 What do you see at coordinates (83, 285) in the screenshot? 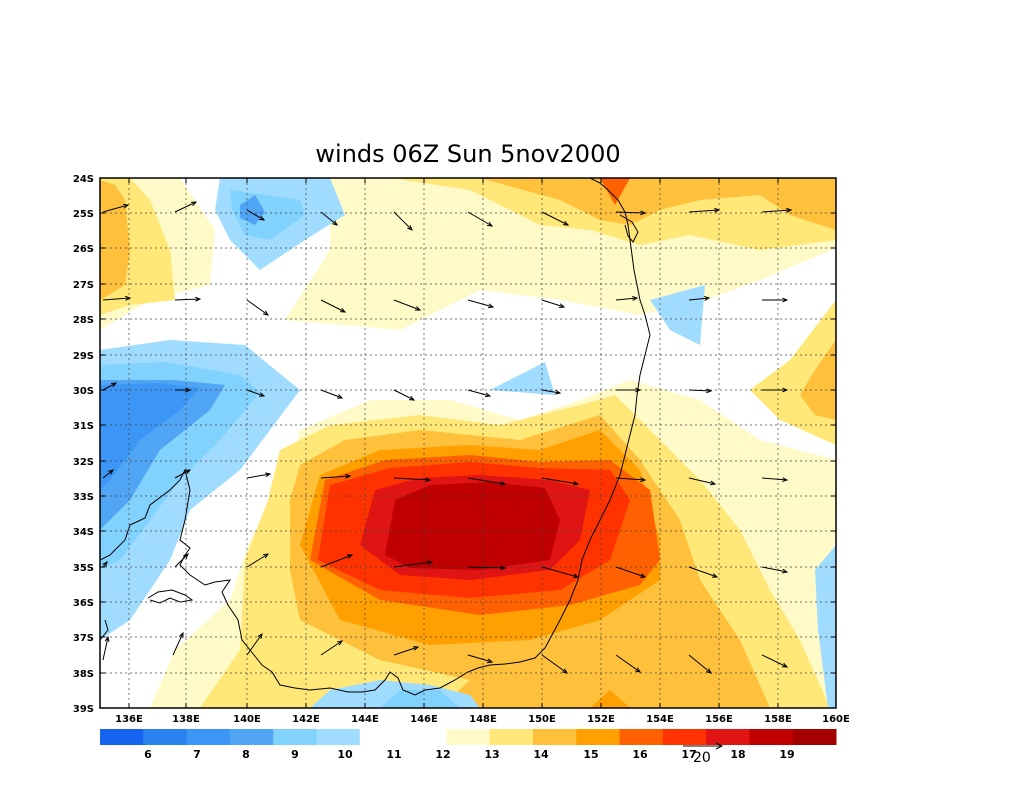
I see `lat-label: 27S` at bounding box center [83, 285].